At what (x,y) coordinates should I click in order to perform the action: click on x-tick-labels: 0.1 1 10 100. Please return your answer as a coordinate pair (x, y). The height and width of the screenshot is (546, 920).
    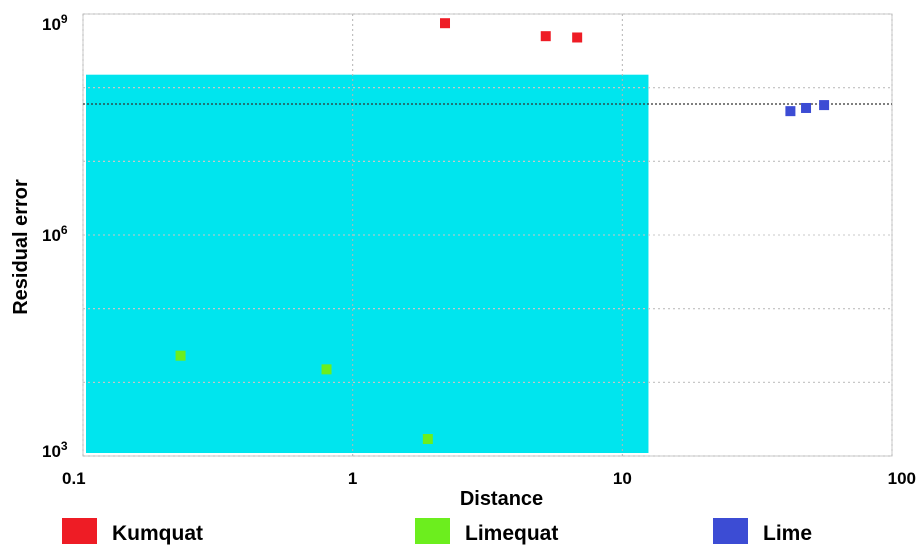
    Looking at the image, I should click on (489, 478).